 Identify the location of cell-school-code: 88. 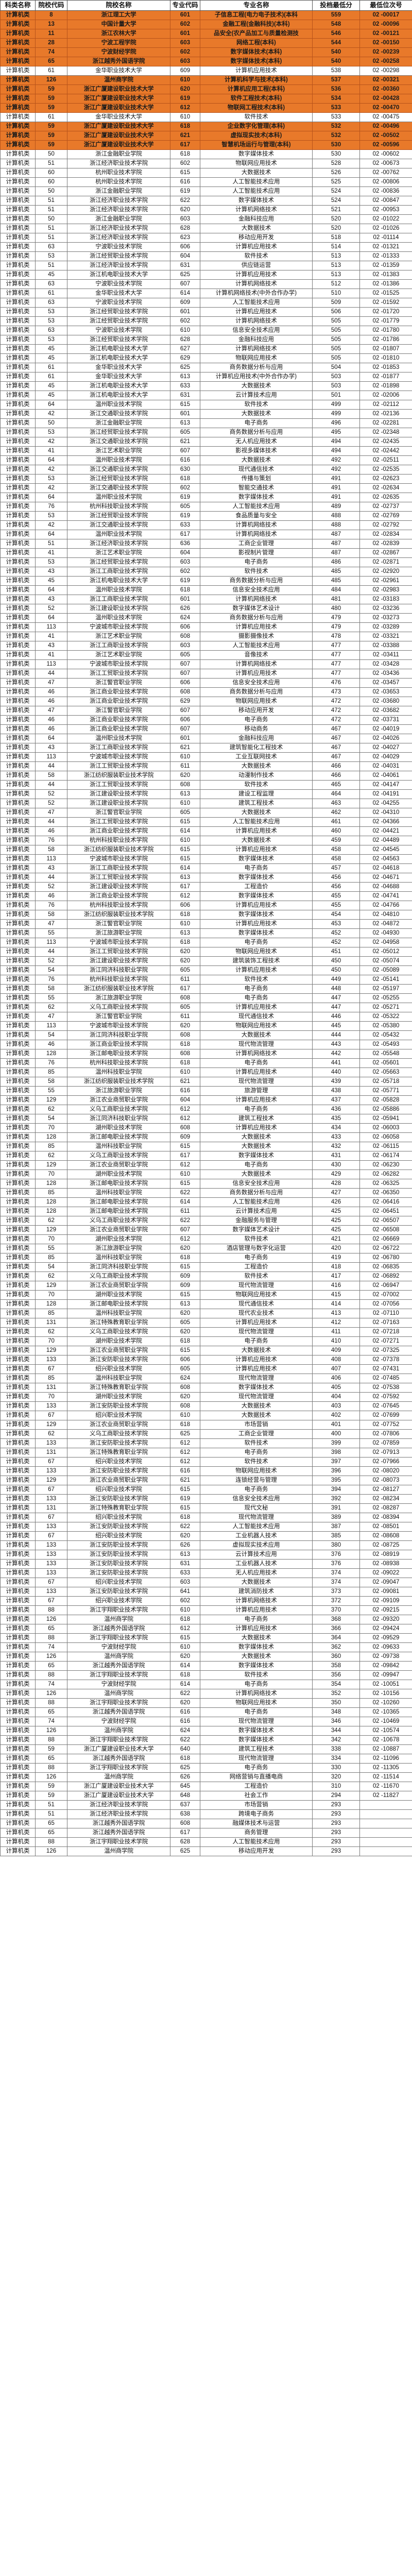
(51, 1842).